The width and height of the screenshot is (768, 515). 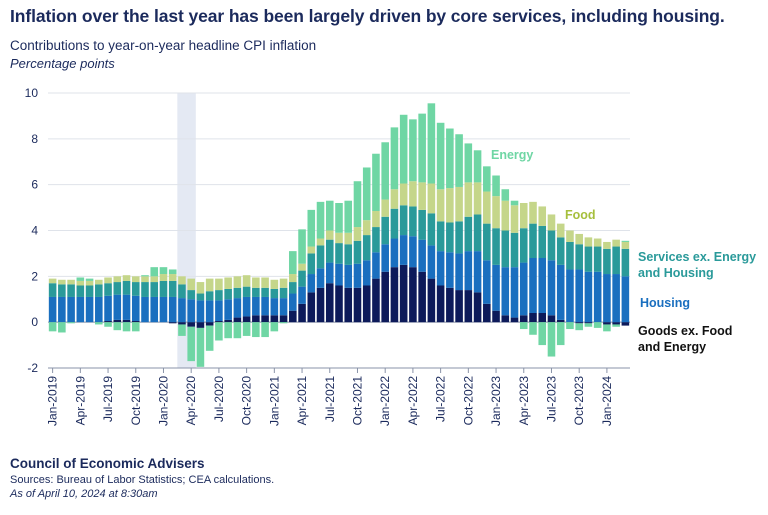 I want to click on footer-organization: Council of Economic Advisers, so click(x=107, y=463).